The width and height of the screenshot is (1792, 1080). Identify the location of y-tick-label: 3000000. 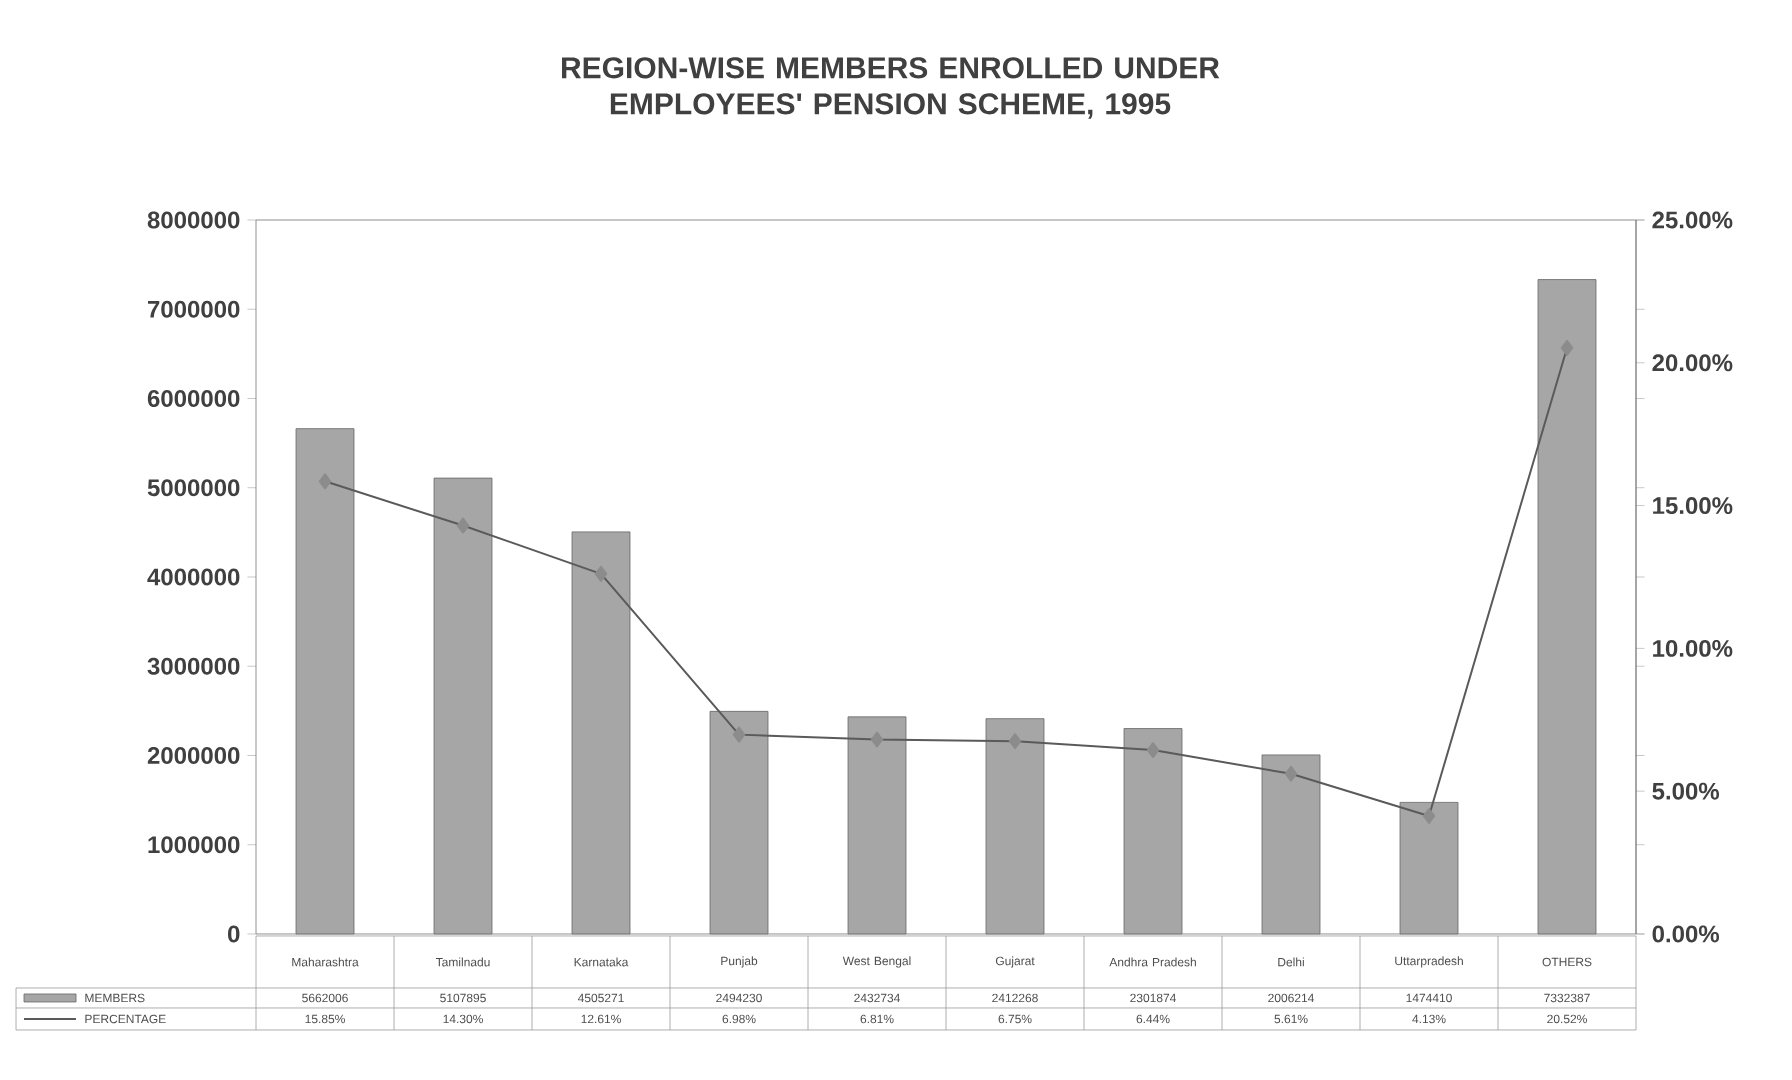
(193, 666).